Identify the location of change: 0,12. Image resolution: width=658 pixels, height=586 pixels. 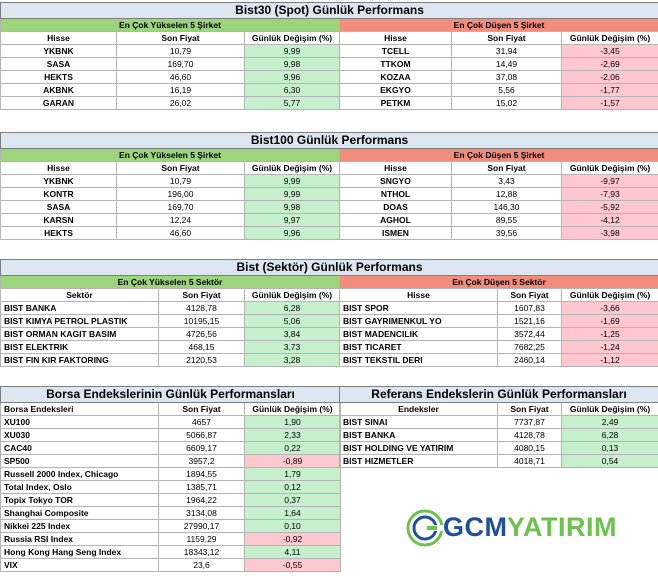
(292, 487).